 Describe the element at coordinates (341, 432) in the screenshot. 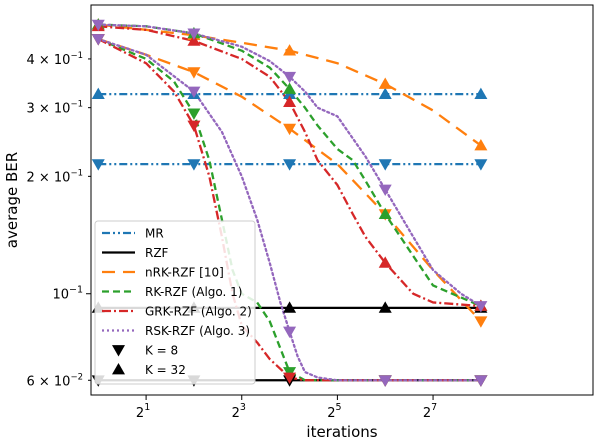

I see `x-axis-label: iterations` at that location.